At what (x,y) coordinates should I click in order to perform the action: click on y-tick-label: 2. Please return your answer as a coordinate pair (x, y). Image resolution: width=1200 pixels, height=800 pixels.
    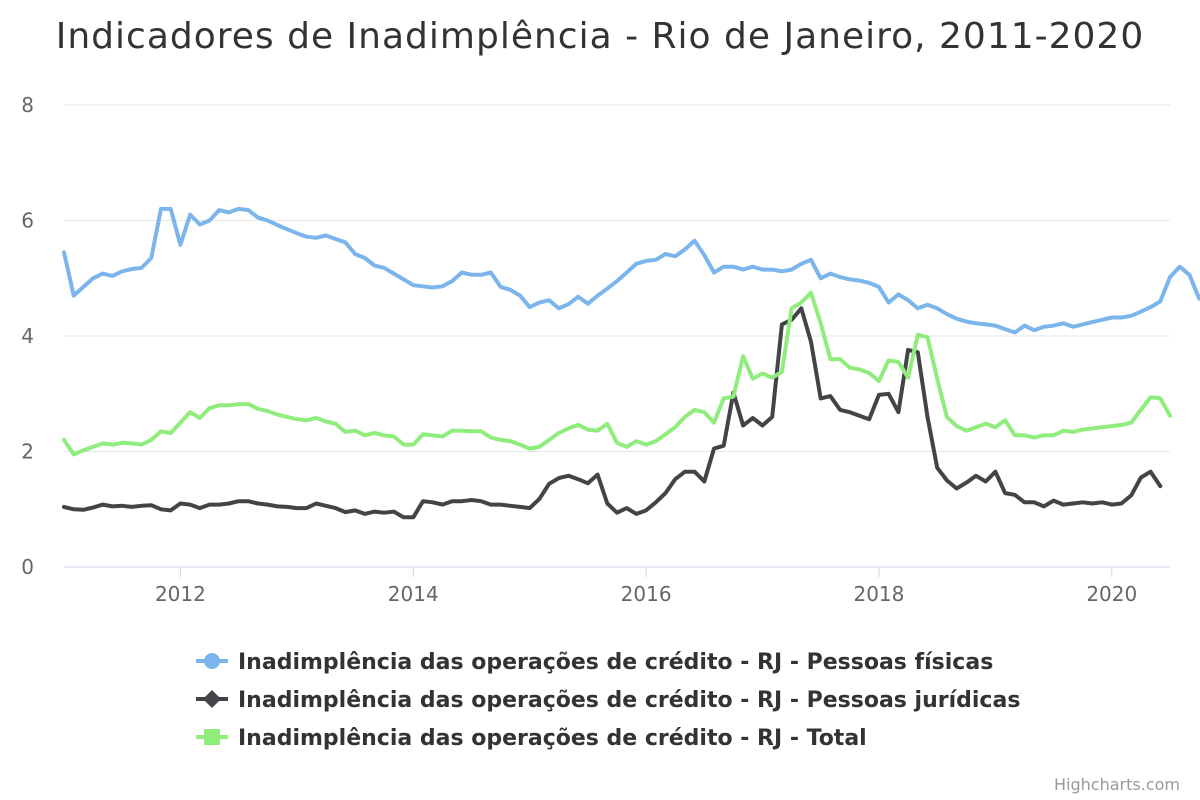
    Looking at the image, I should click on (27, 452).